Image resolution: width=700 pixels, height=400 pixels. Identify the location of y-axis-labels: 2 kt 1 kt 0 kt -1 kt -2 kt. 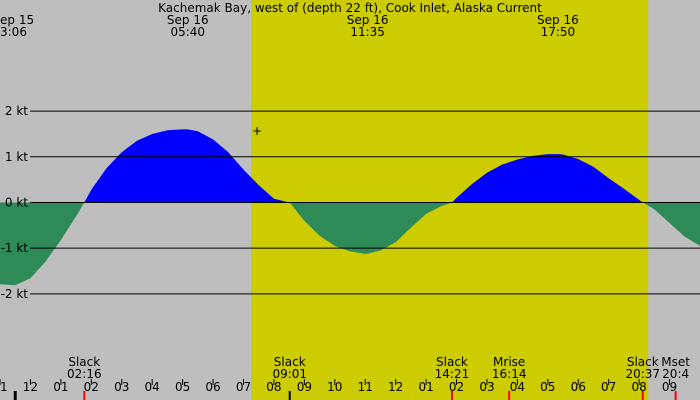
(15, 202).